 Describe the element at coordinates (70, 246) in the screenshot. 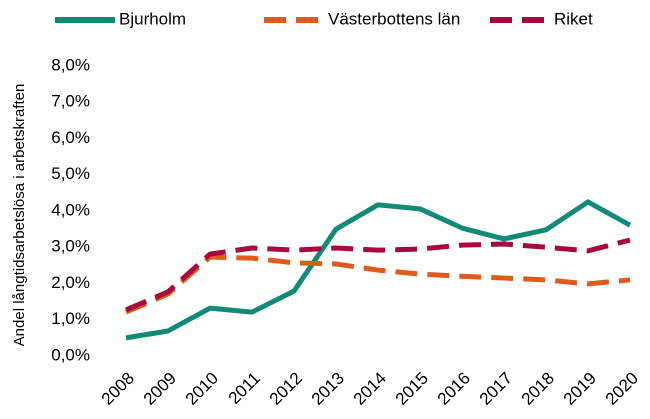

I see `y-tick-label: 3,0%` at that location.